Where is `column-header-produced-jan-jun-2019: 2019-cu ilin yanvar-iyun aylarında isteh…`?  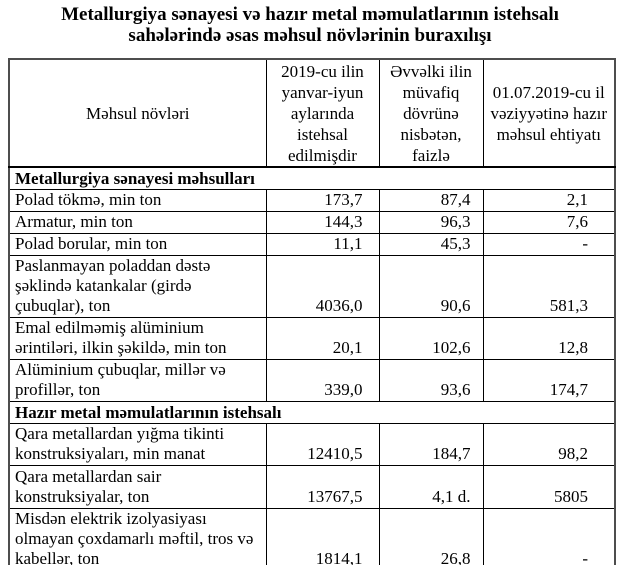
column-header-produced-jan-jun-2019: 2019-cu ilin yanvar-iyun aylarında isteh… is located at coordinates (322, 113).